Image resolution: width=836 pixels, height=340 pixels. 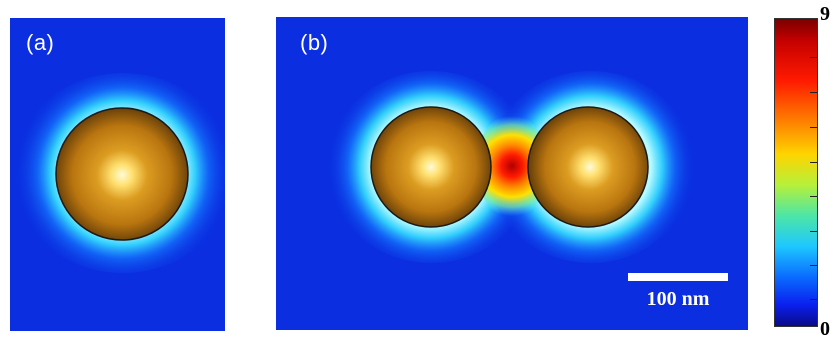 What do you see at coordinates (825, 14) in the screenshot?
I see `colorbar-max-label: 9` at bounding box center [825, 14].